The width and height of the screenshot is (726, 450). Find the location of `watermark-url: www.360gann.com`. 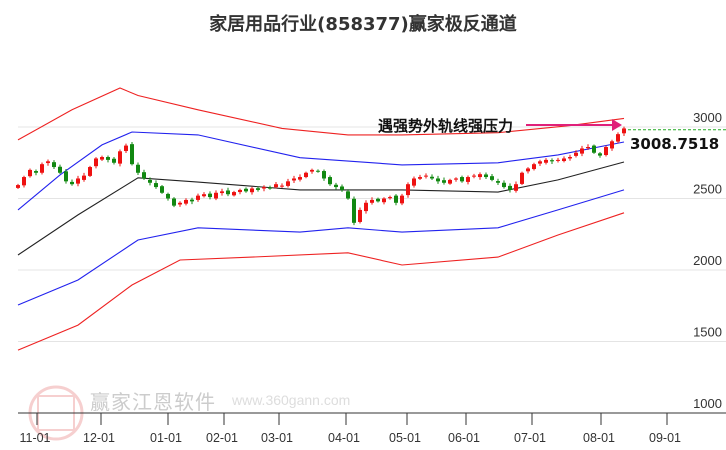

watermark-url: www.360gann.com is located at coordinates (291, 400).